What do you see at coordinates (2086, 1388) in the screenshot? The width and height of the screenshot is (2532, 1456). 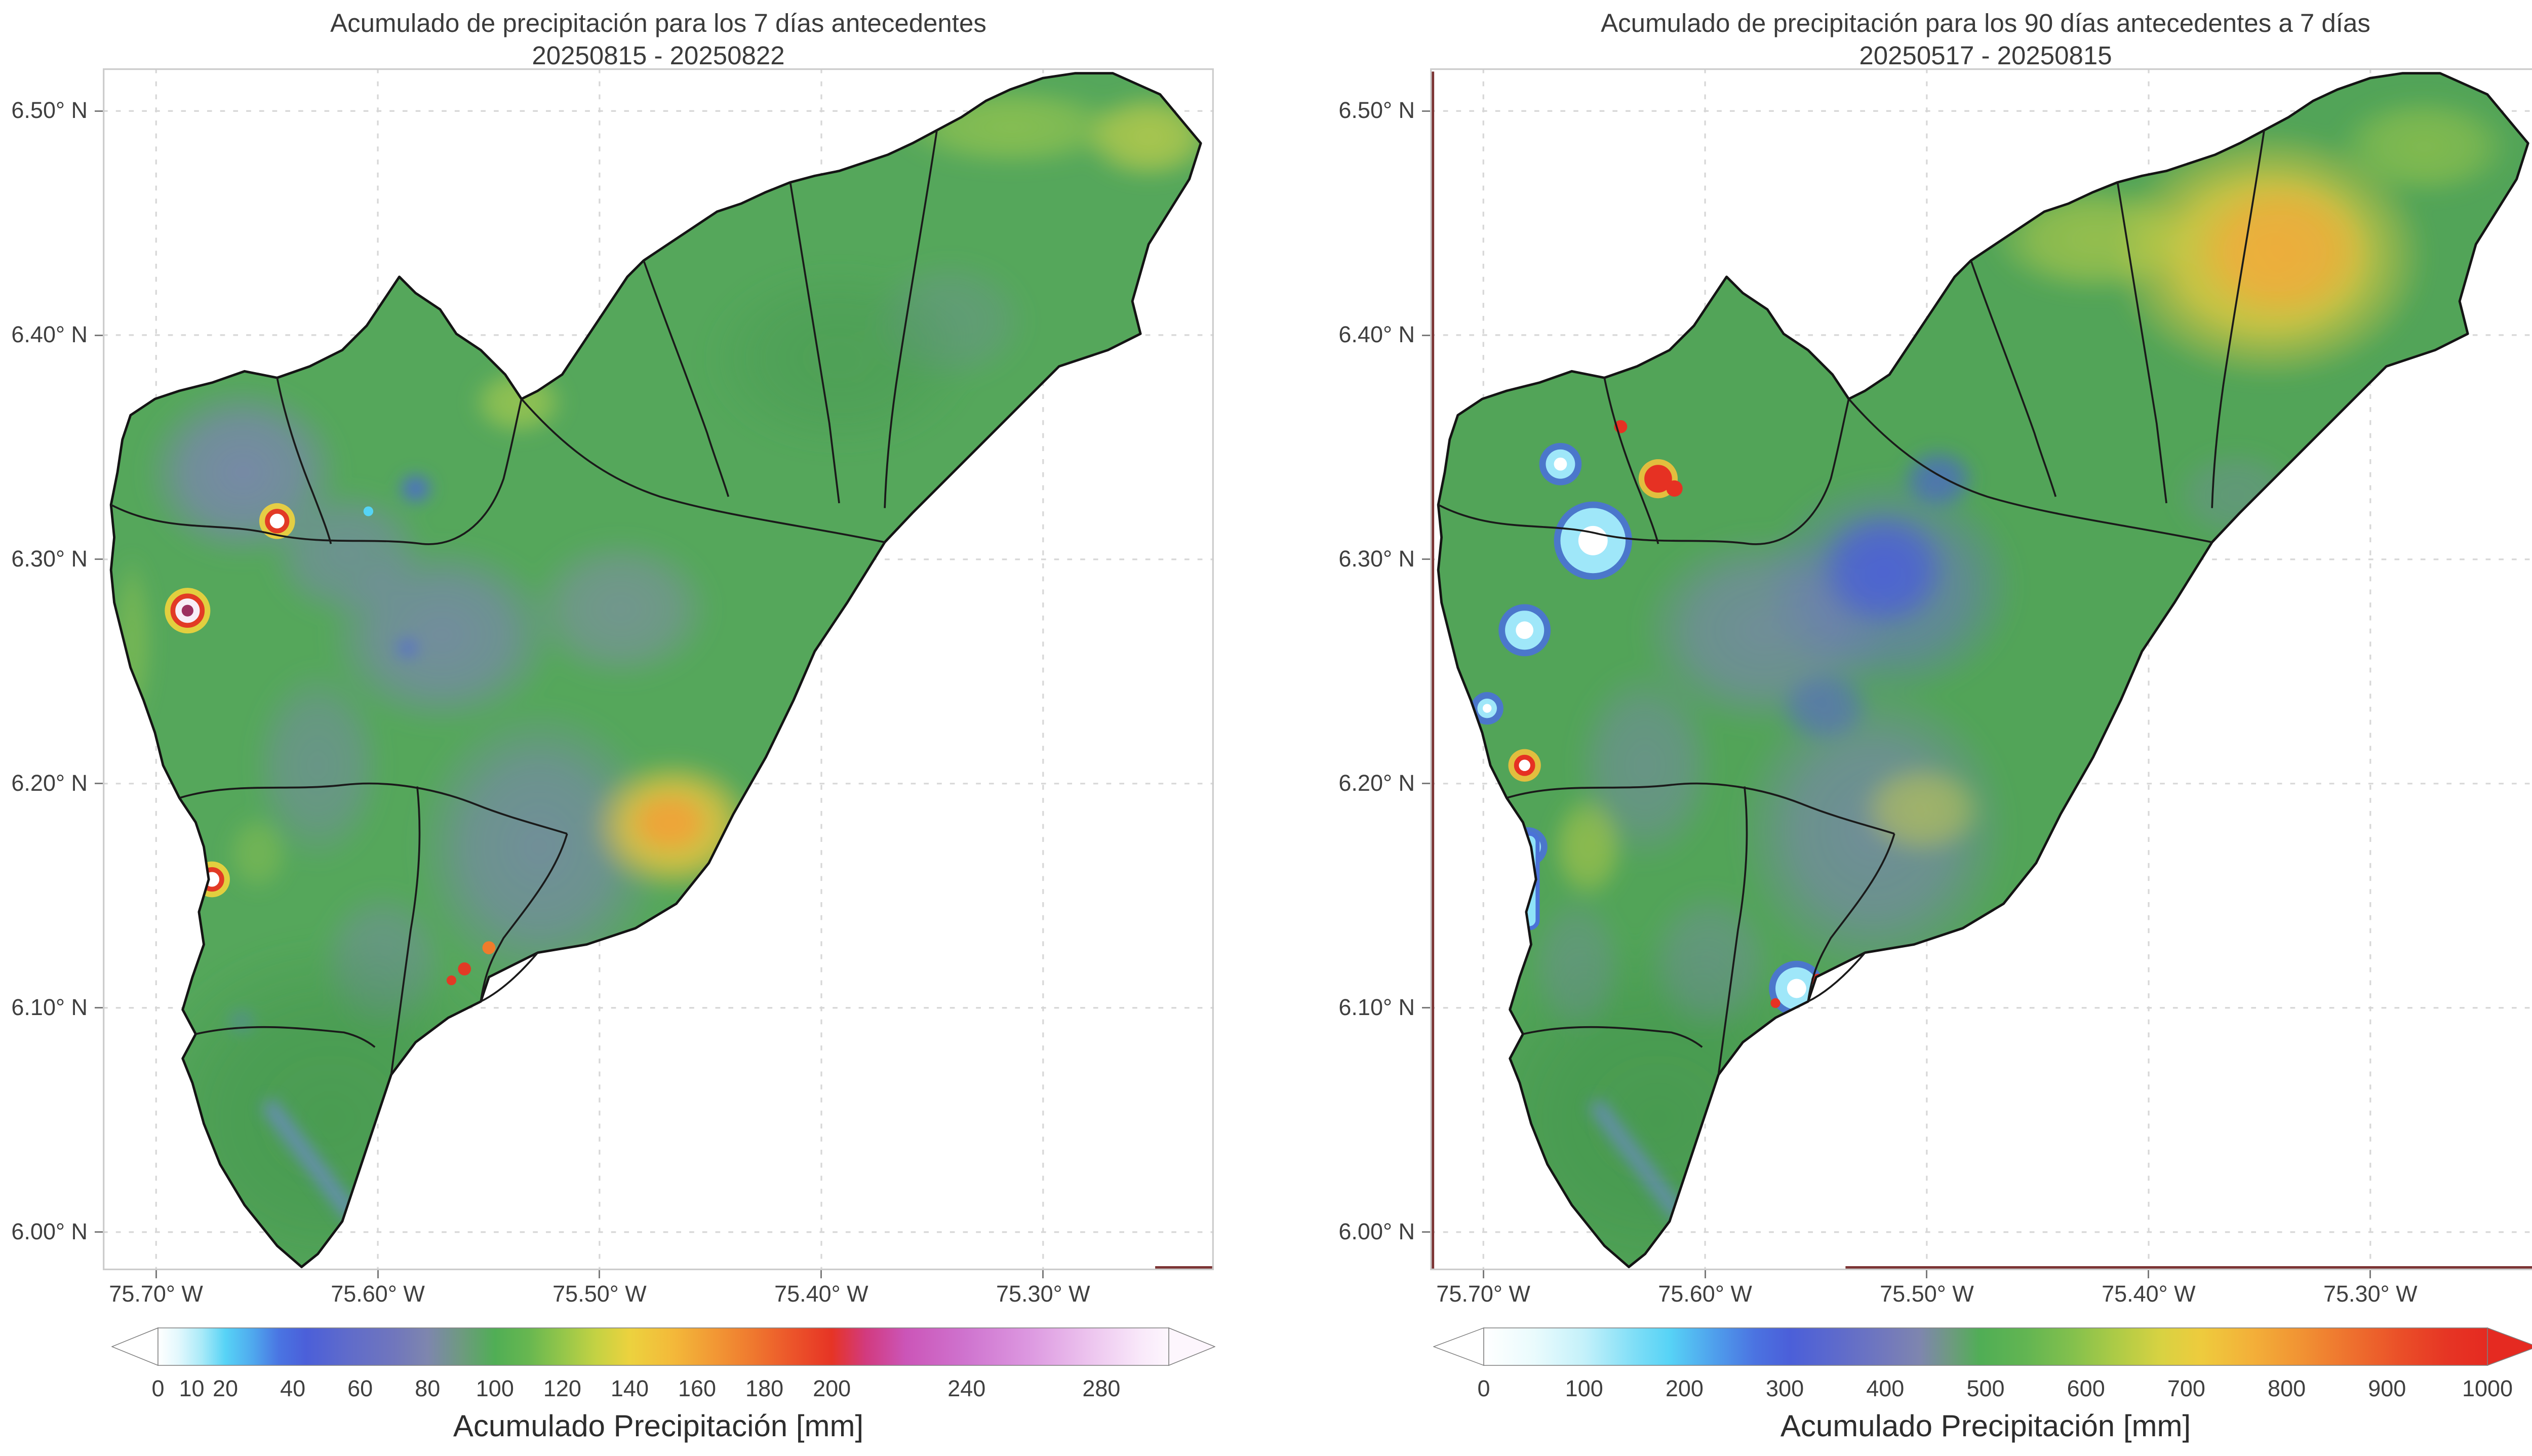 I see `colorbar-tick-label: 600` at bounding box center [2086, 1388].